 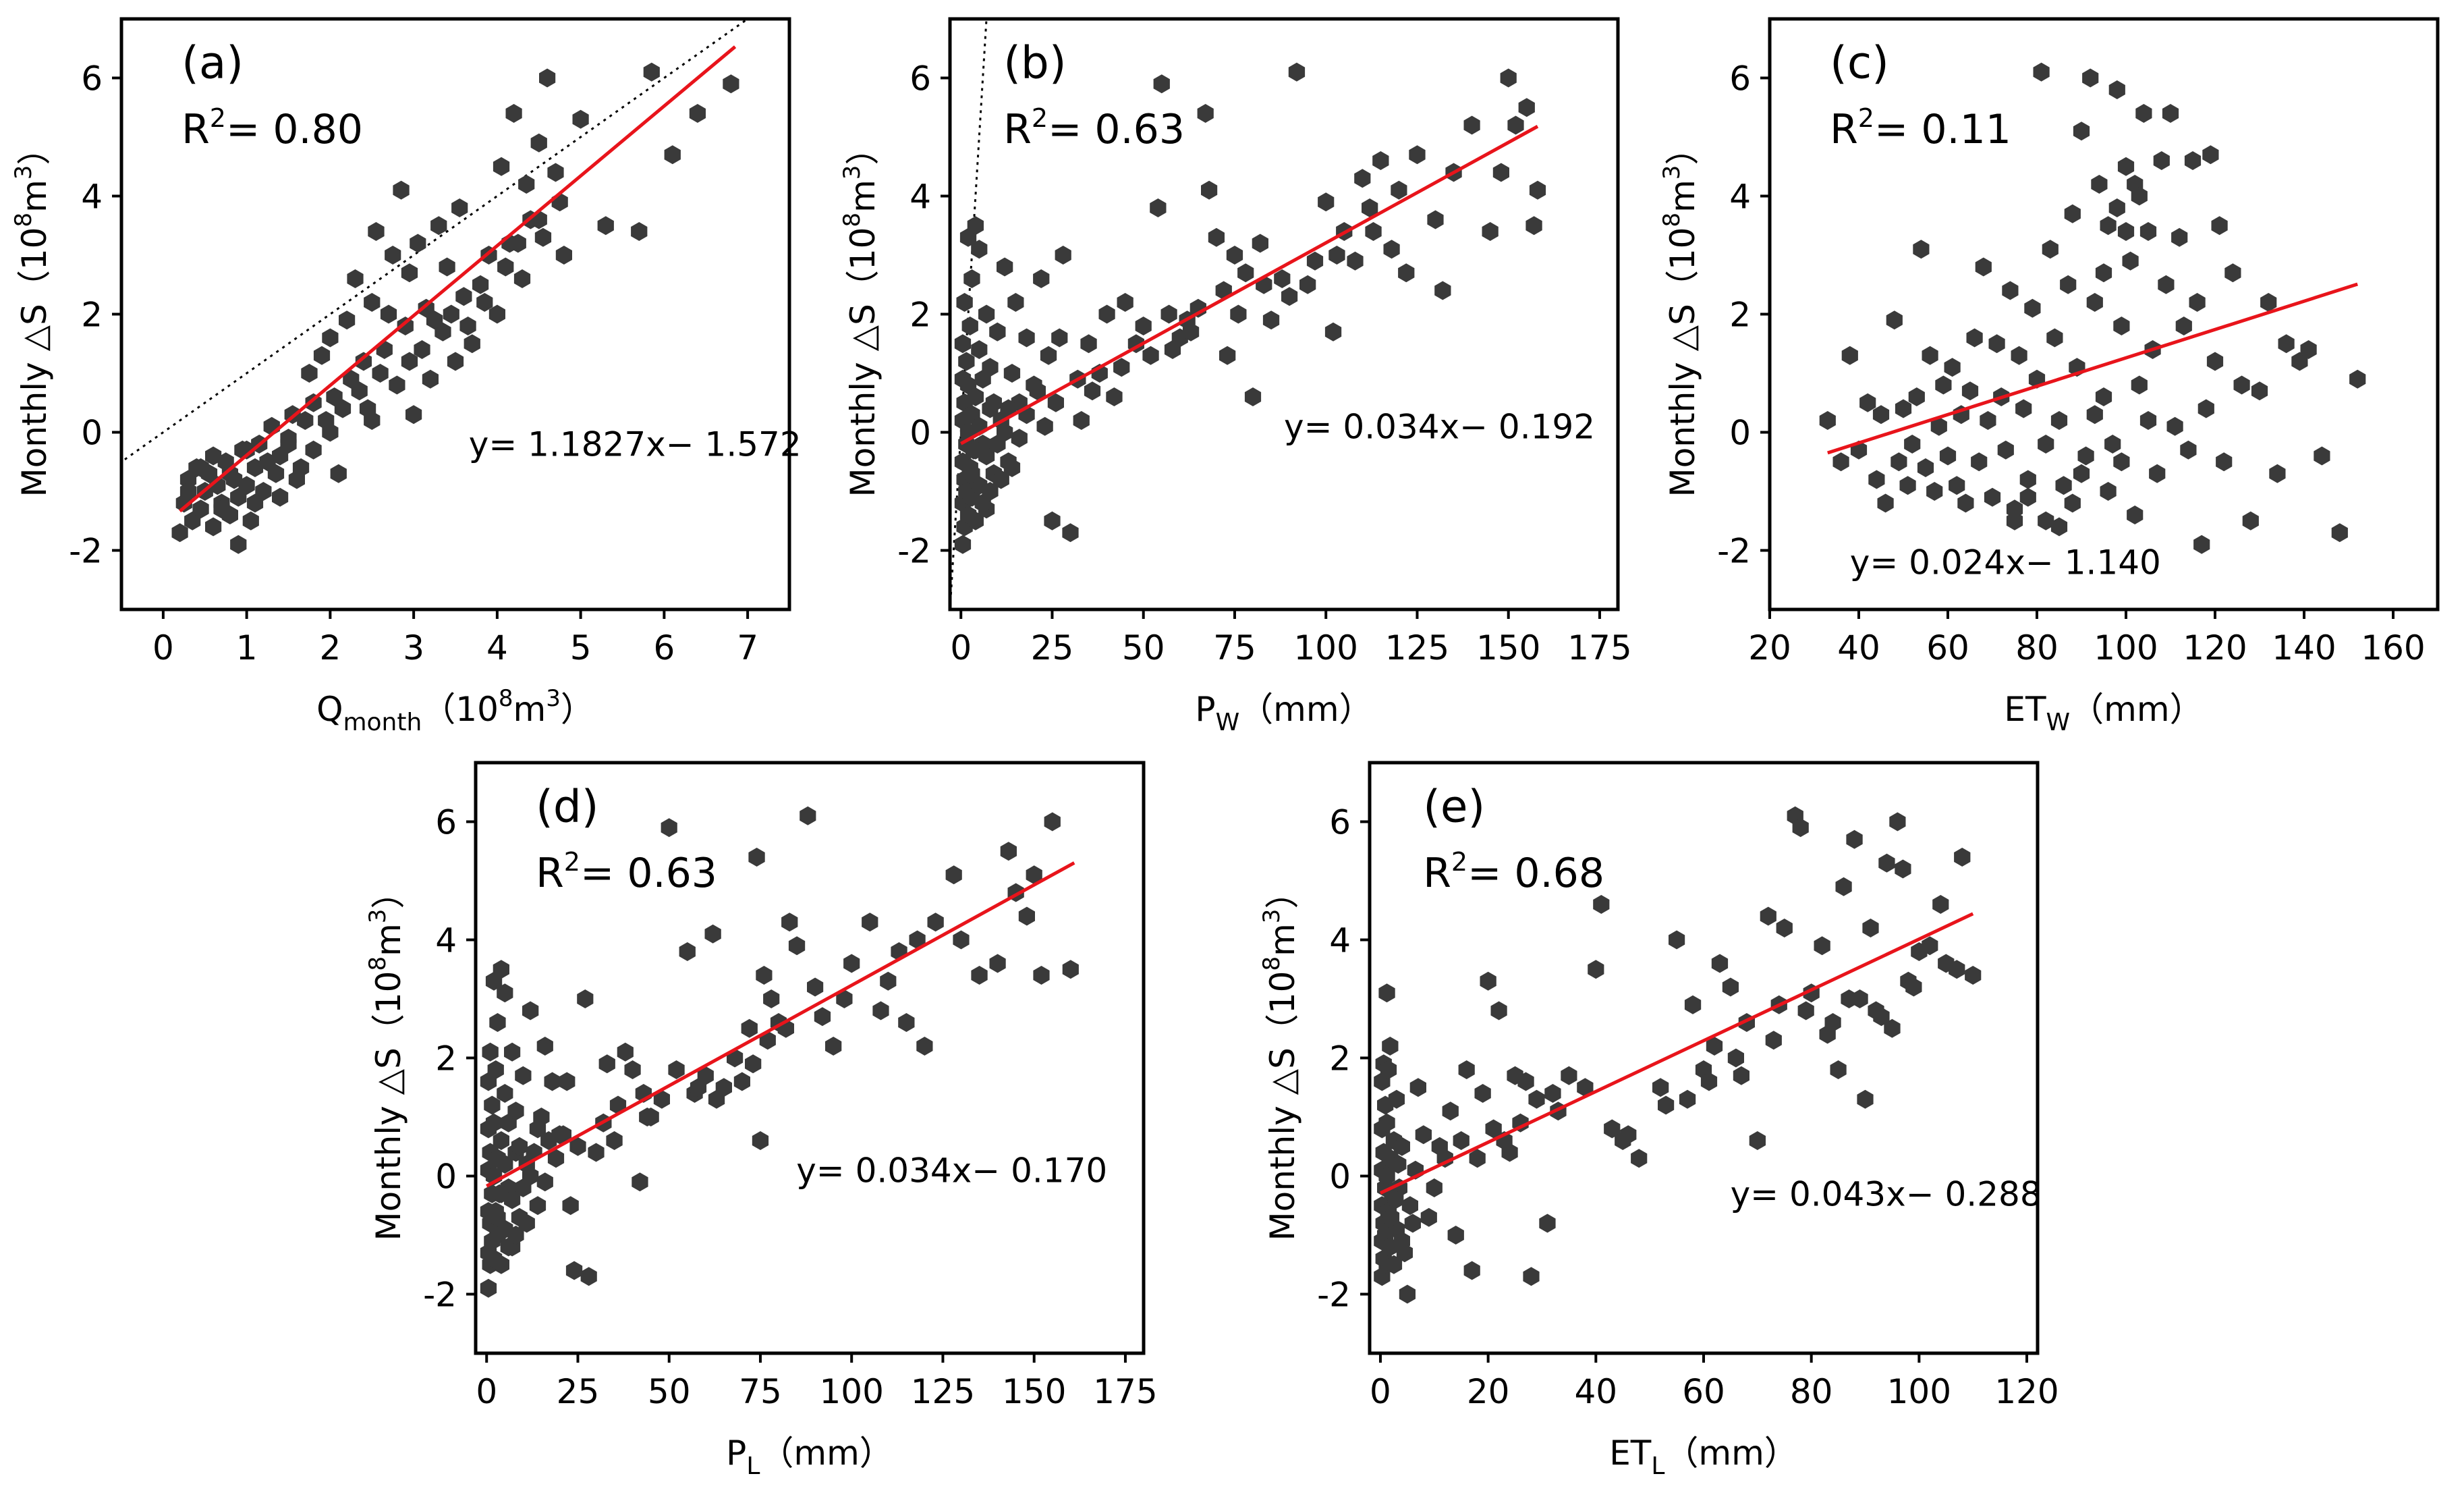 I want to click on x-tick-label: 25, so click(x=1052, y=647).